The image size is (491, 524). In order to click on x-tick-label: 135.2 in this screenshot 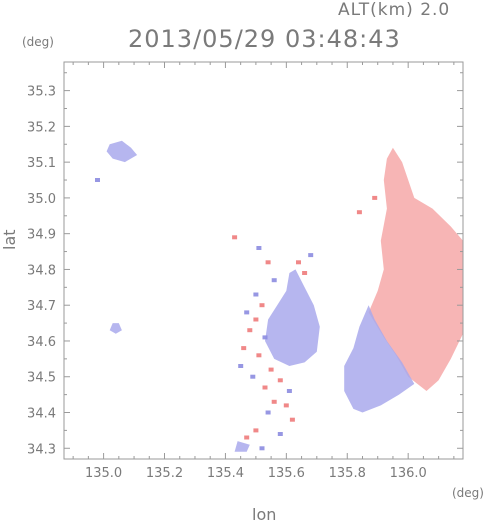, I will do `click(164, 473)`.